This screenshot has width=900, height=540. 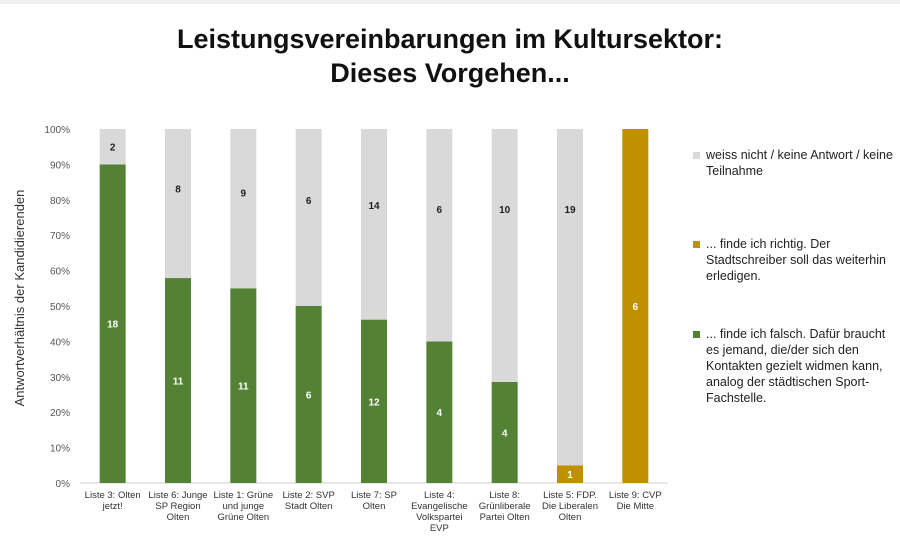 I want to click on legend-swatch-unknown, so click(x=696, y=155).